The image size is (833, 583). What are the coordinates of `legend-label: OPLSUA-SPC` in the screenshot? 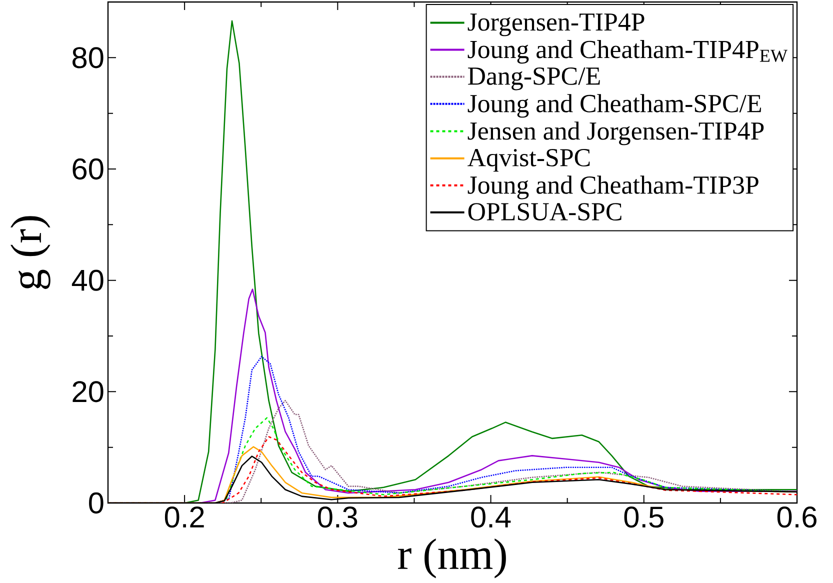 It's located at (545, 211).